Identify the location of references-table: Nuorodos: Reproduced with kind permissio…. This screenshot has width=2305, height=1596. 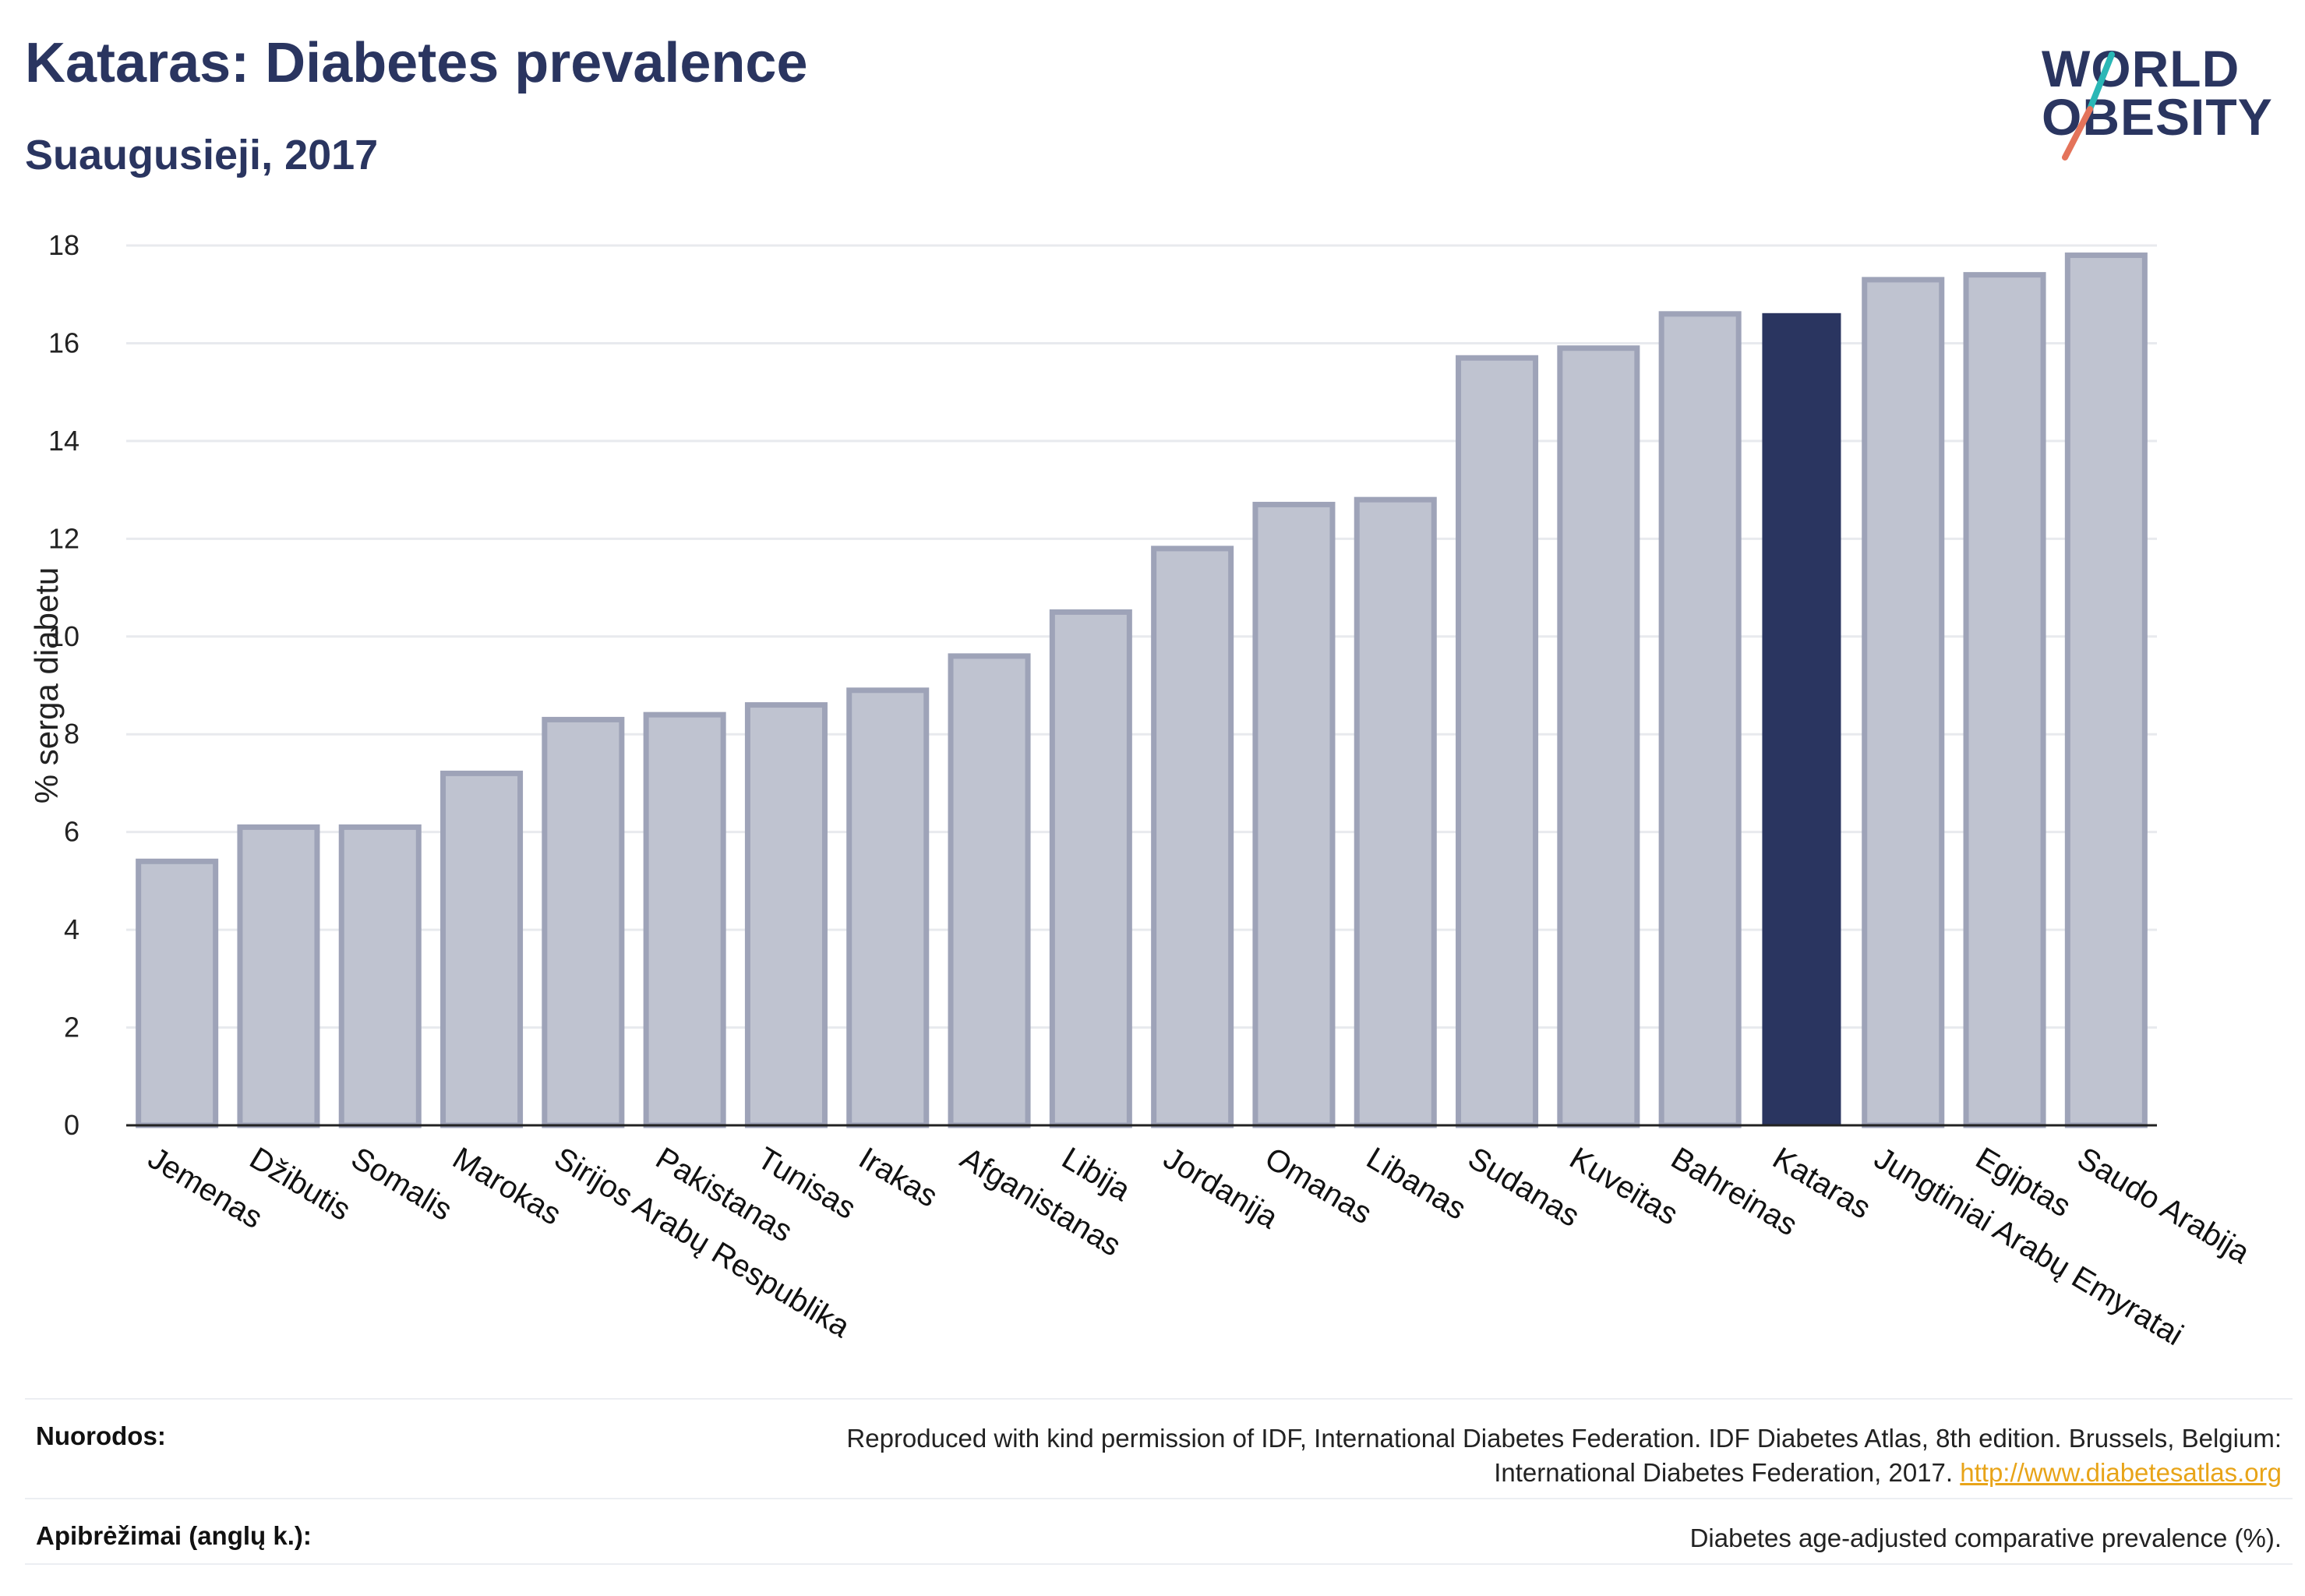
(1159, 1481).